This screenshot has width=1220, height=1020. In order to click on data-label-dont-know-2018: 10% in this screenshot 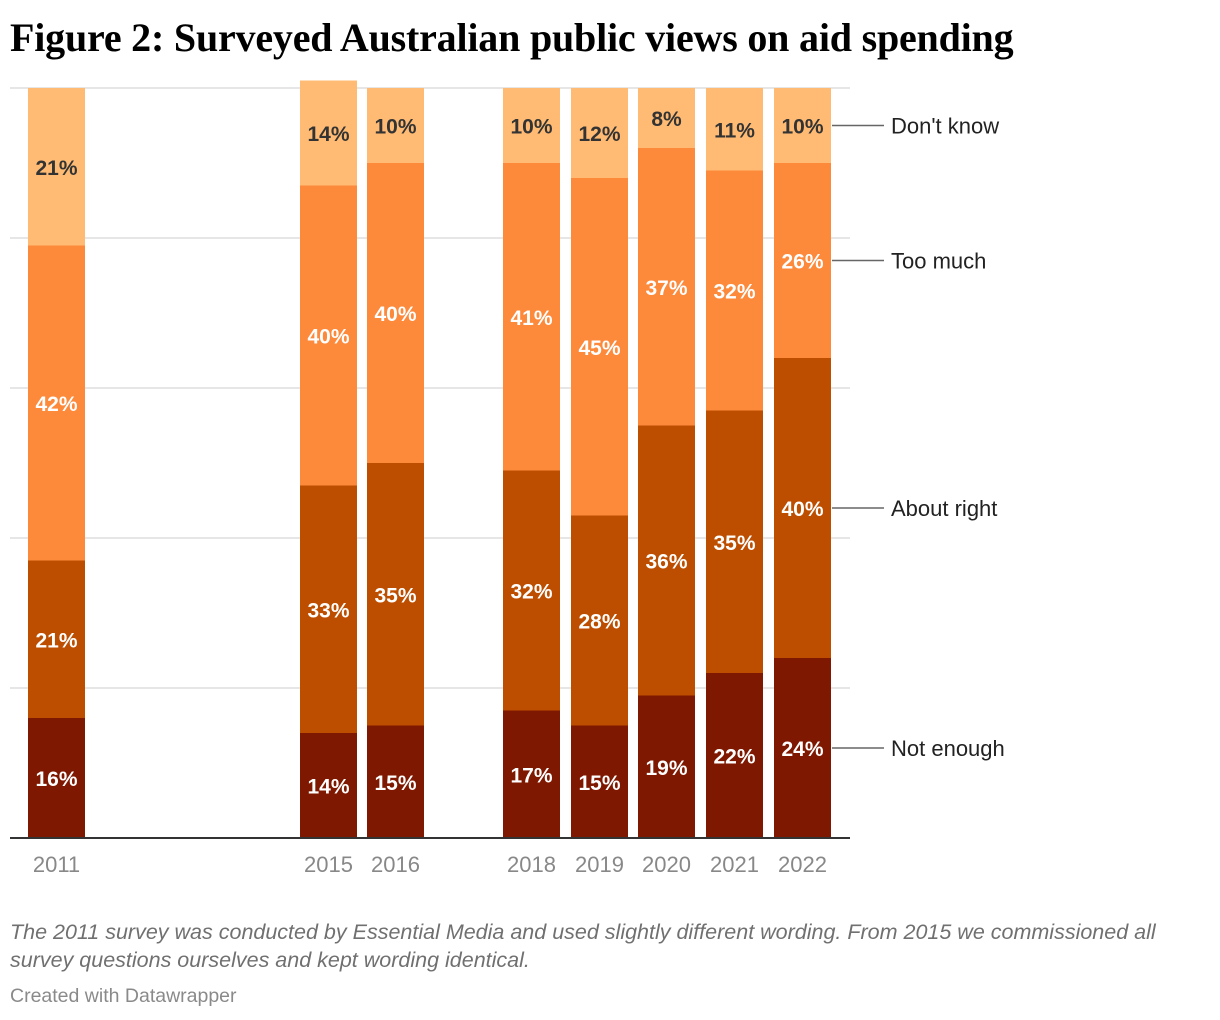, I will do `click(531, 127)`.